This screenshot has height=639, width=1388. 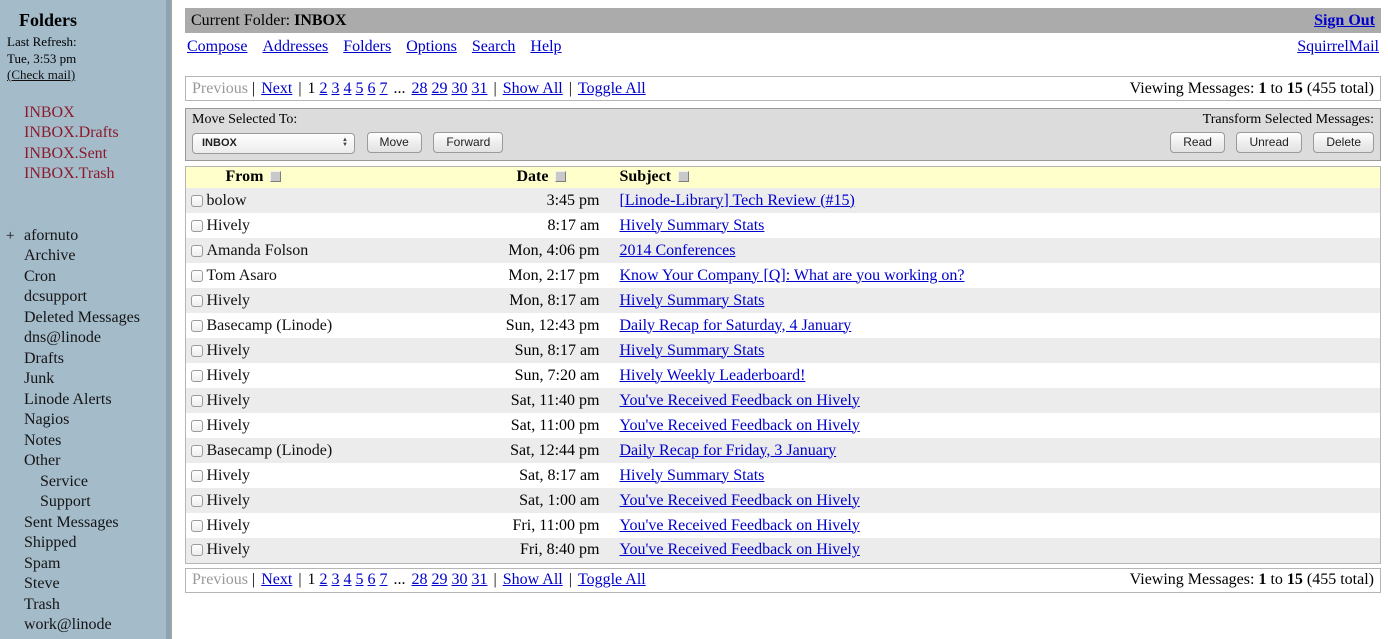 I want to click on move-folder-select: INBOX ▲ ▼, so click(x=273, y=143).